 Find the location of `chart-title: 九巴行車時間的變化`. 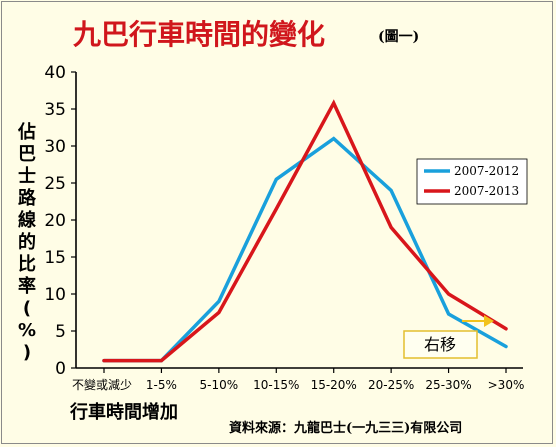

chart-title: 九巴行車時間的變化 is located at coordinates (199, 34).